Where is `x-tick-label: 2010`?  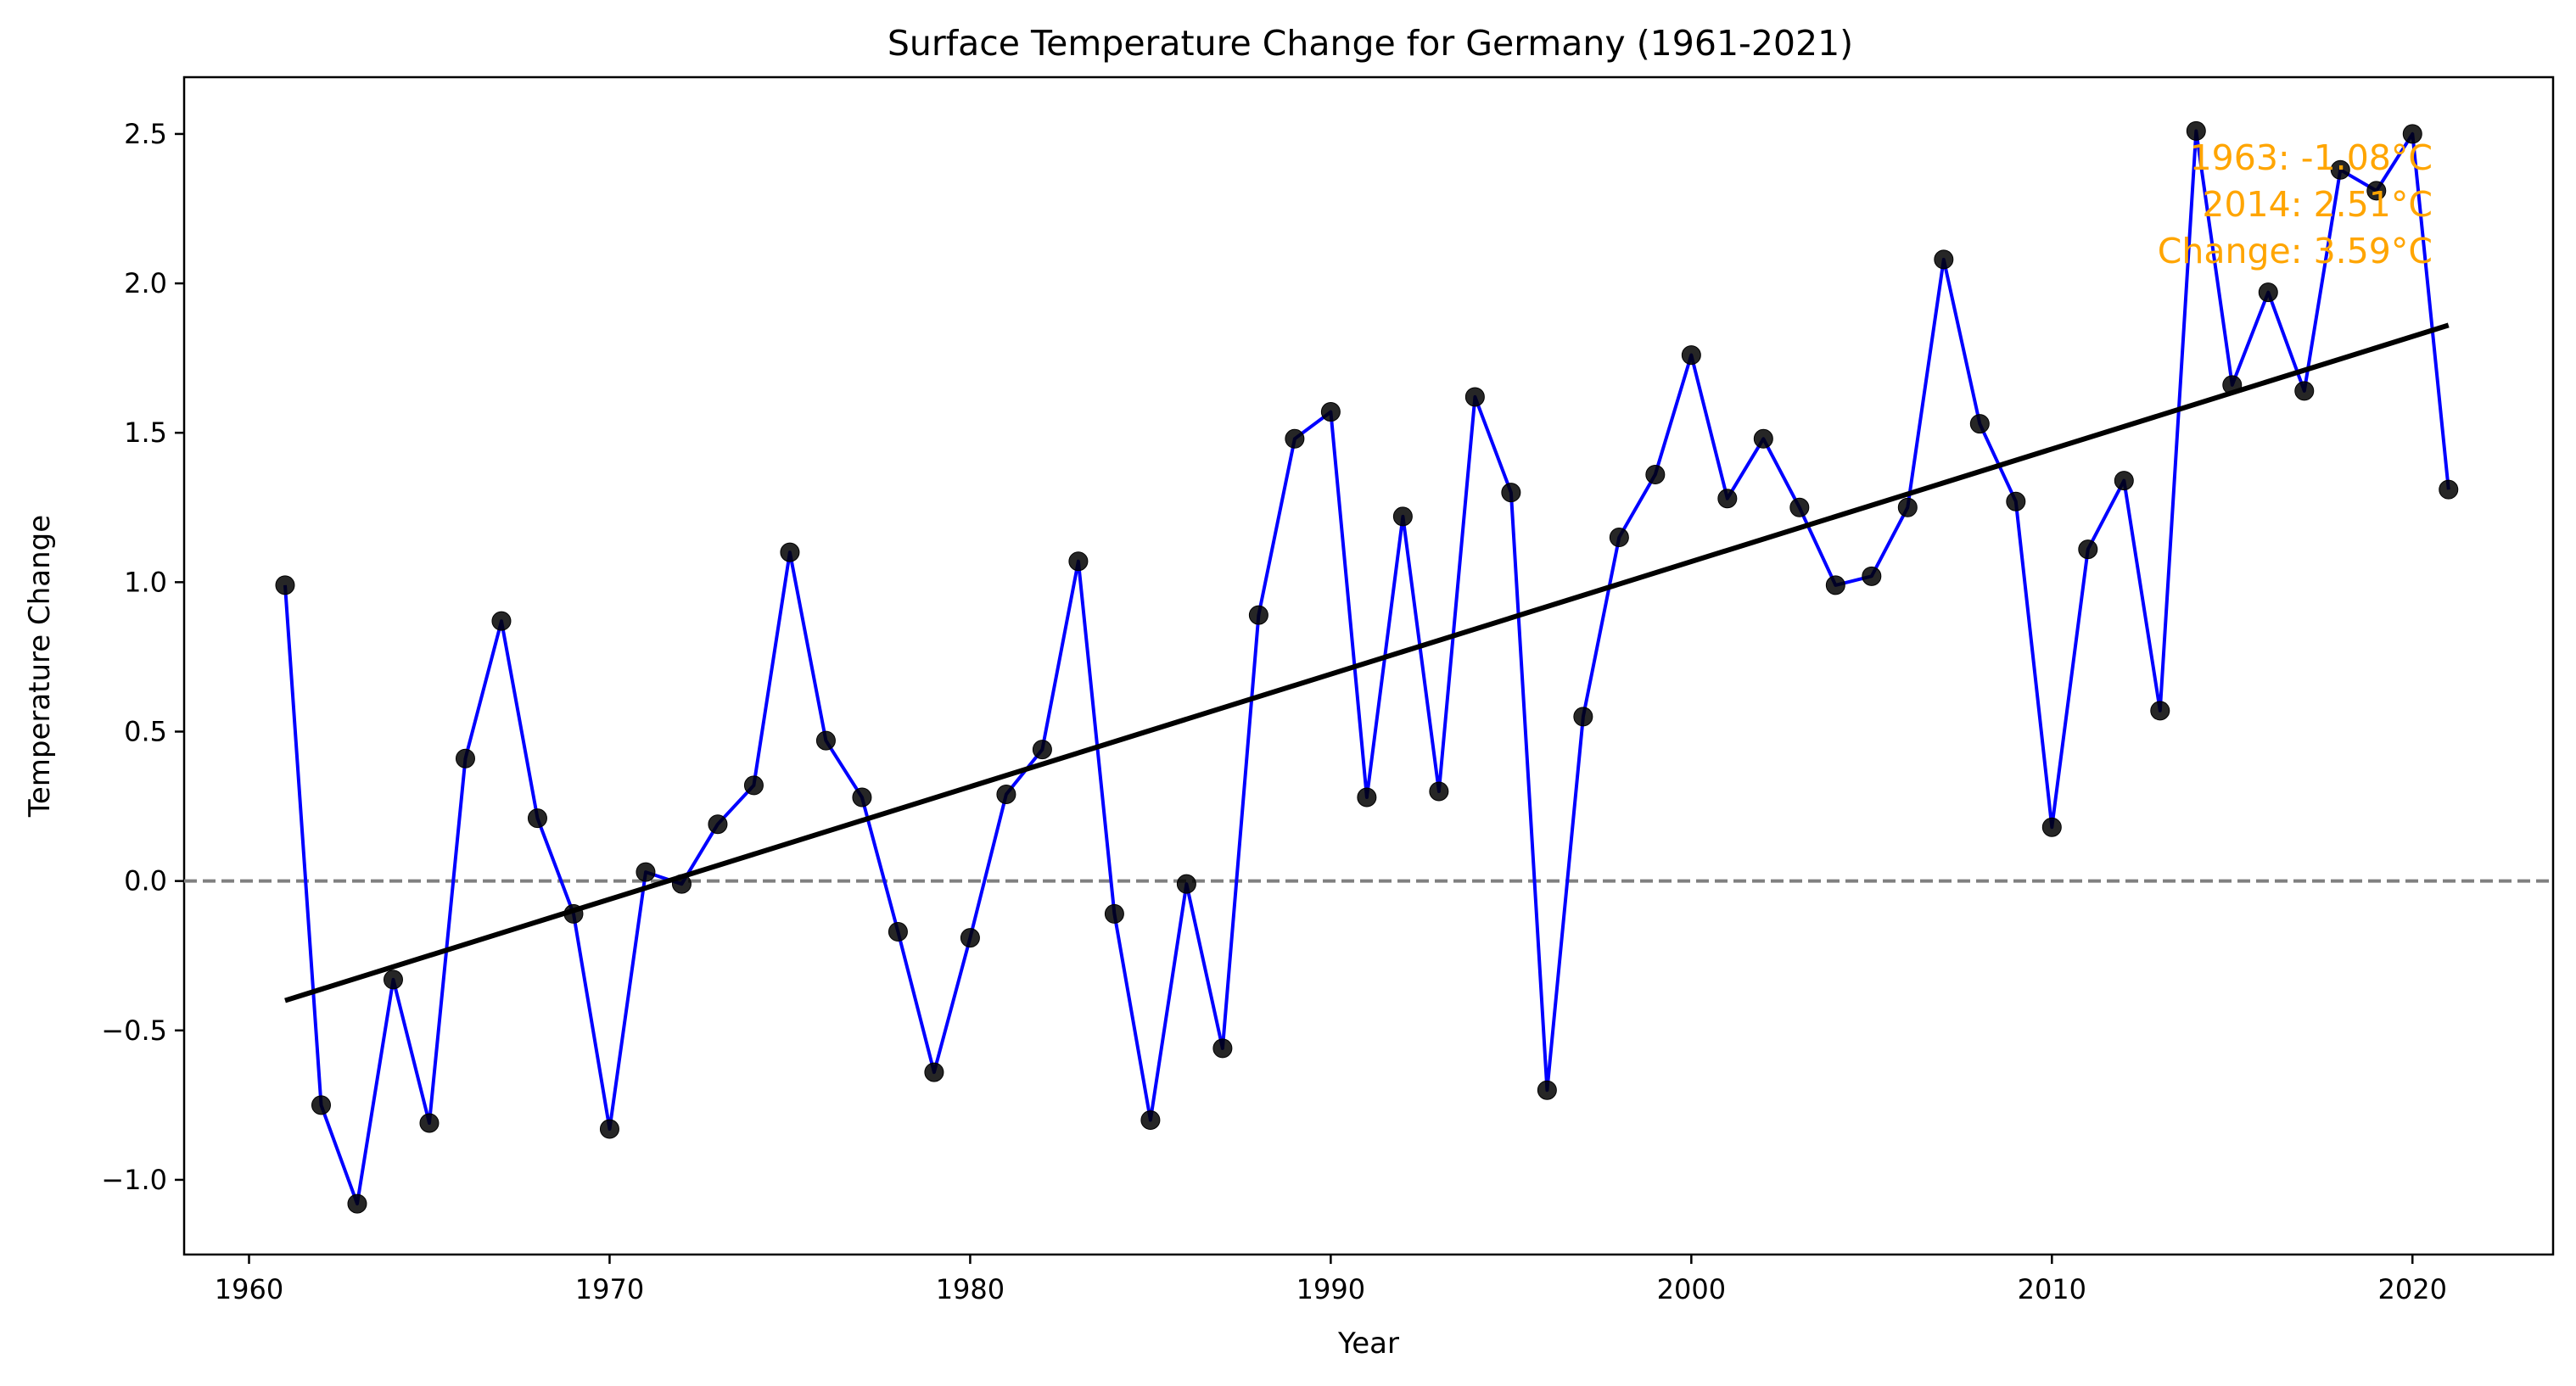
x-tick-label: 2010 is located at coordinates (2052, 1289).